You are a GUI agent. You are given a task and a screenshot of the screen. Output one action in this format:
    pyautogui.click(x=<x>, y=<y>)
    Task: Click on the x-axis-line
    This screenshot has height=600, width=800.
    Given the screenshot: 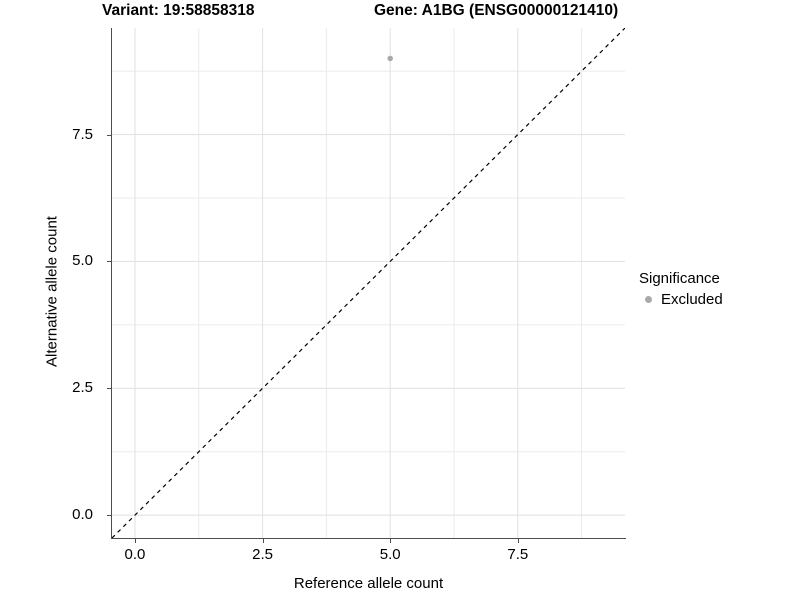 What is the action you would take?
    pyautogui.click(x=368, y=538)
    